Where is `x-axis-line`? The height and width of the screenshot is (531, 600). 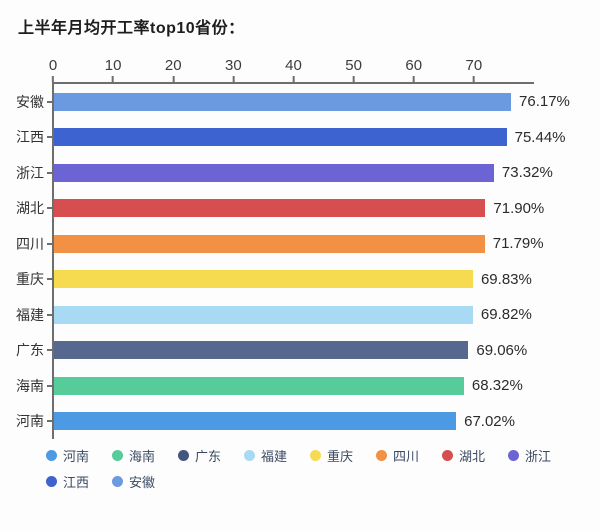 x-axis-line is located at coordinates (293, 83).